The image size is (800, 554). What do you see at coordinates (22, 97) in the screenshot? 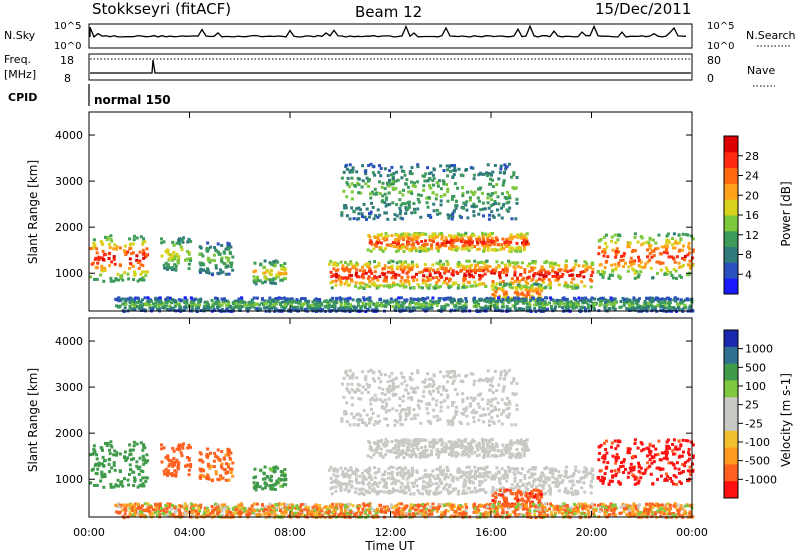
I see `cpid-label: CPID` at bounding box center [22, 97].